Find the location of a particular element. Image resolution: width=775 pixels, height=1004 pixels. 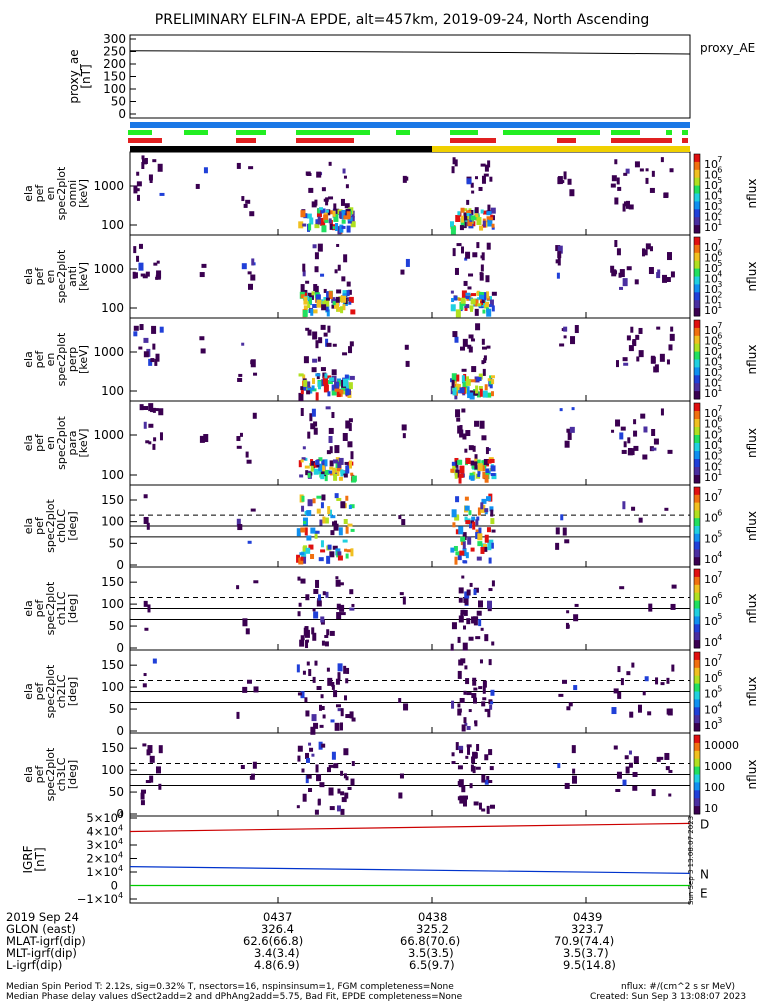

colorbar-tick-exponent: 5 is located at coordinates (719, 533).